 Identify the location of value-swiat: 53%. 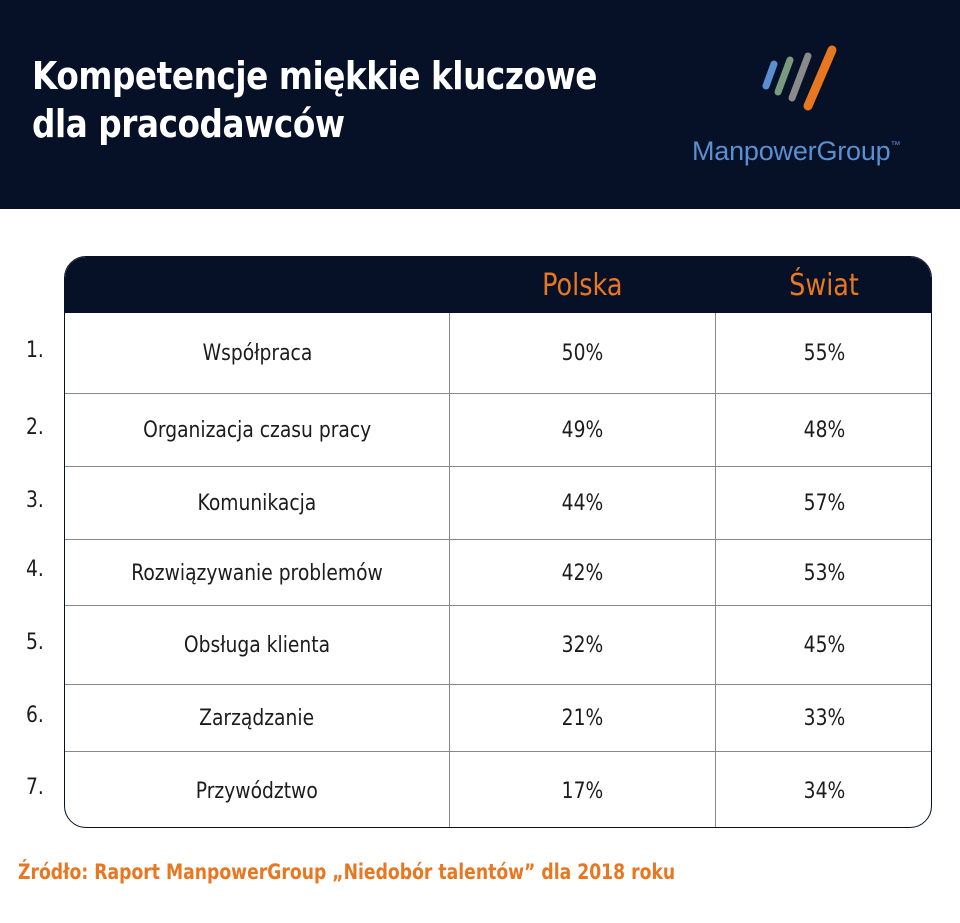
(824, 573).